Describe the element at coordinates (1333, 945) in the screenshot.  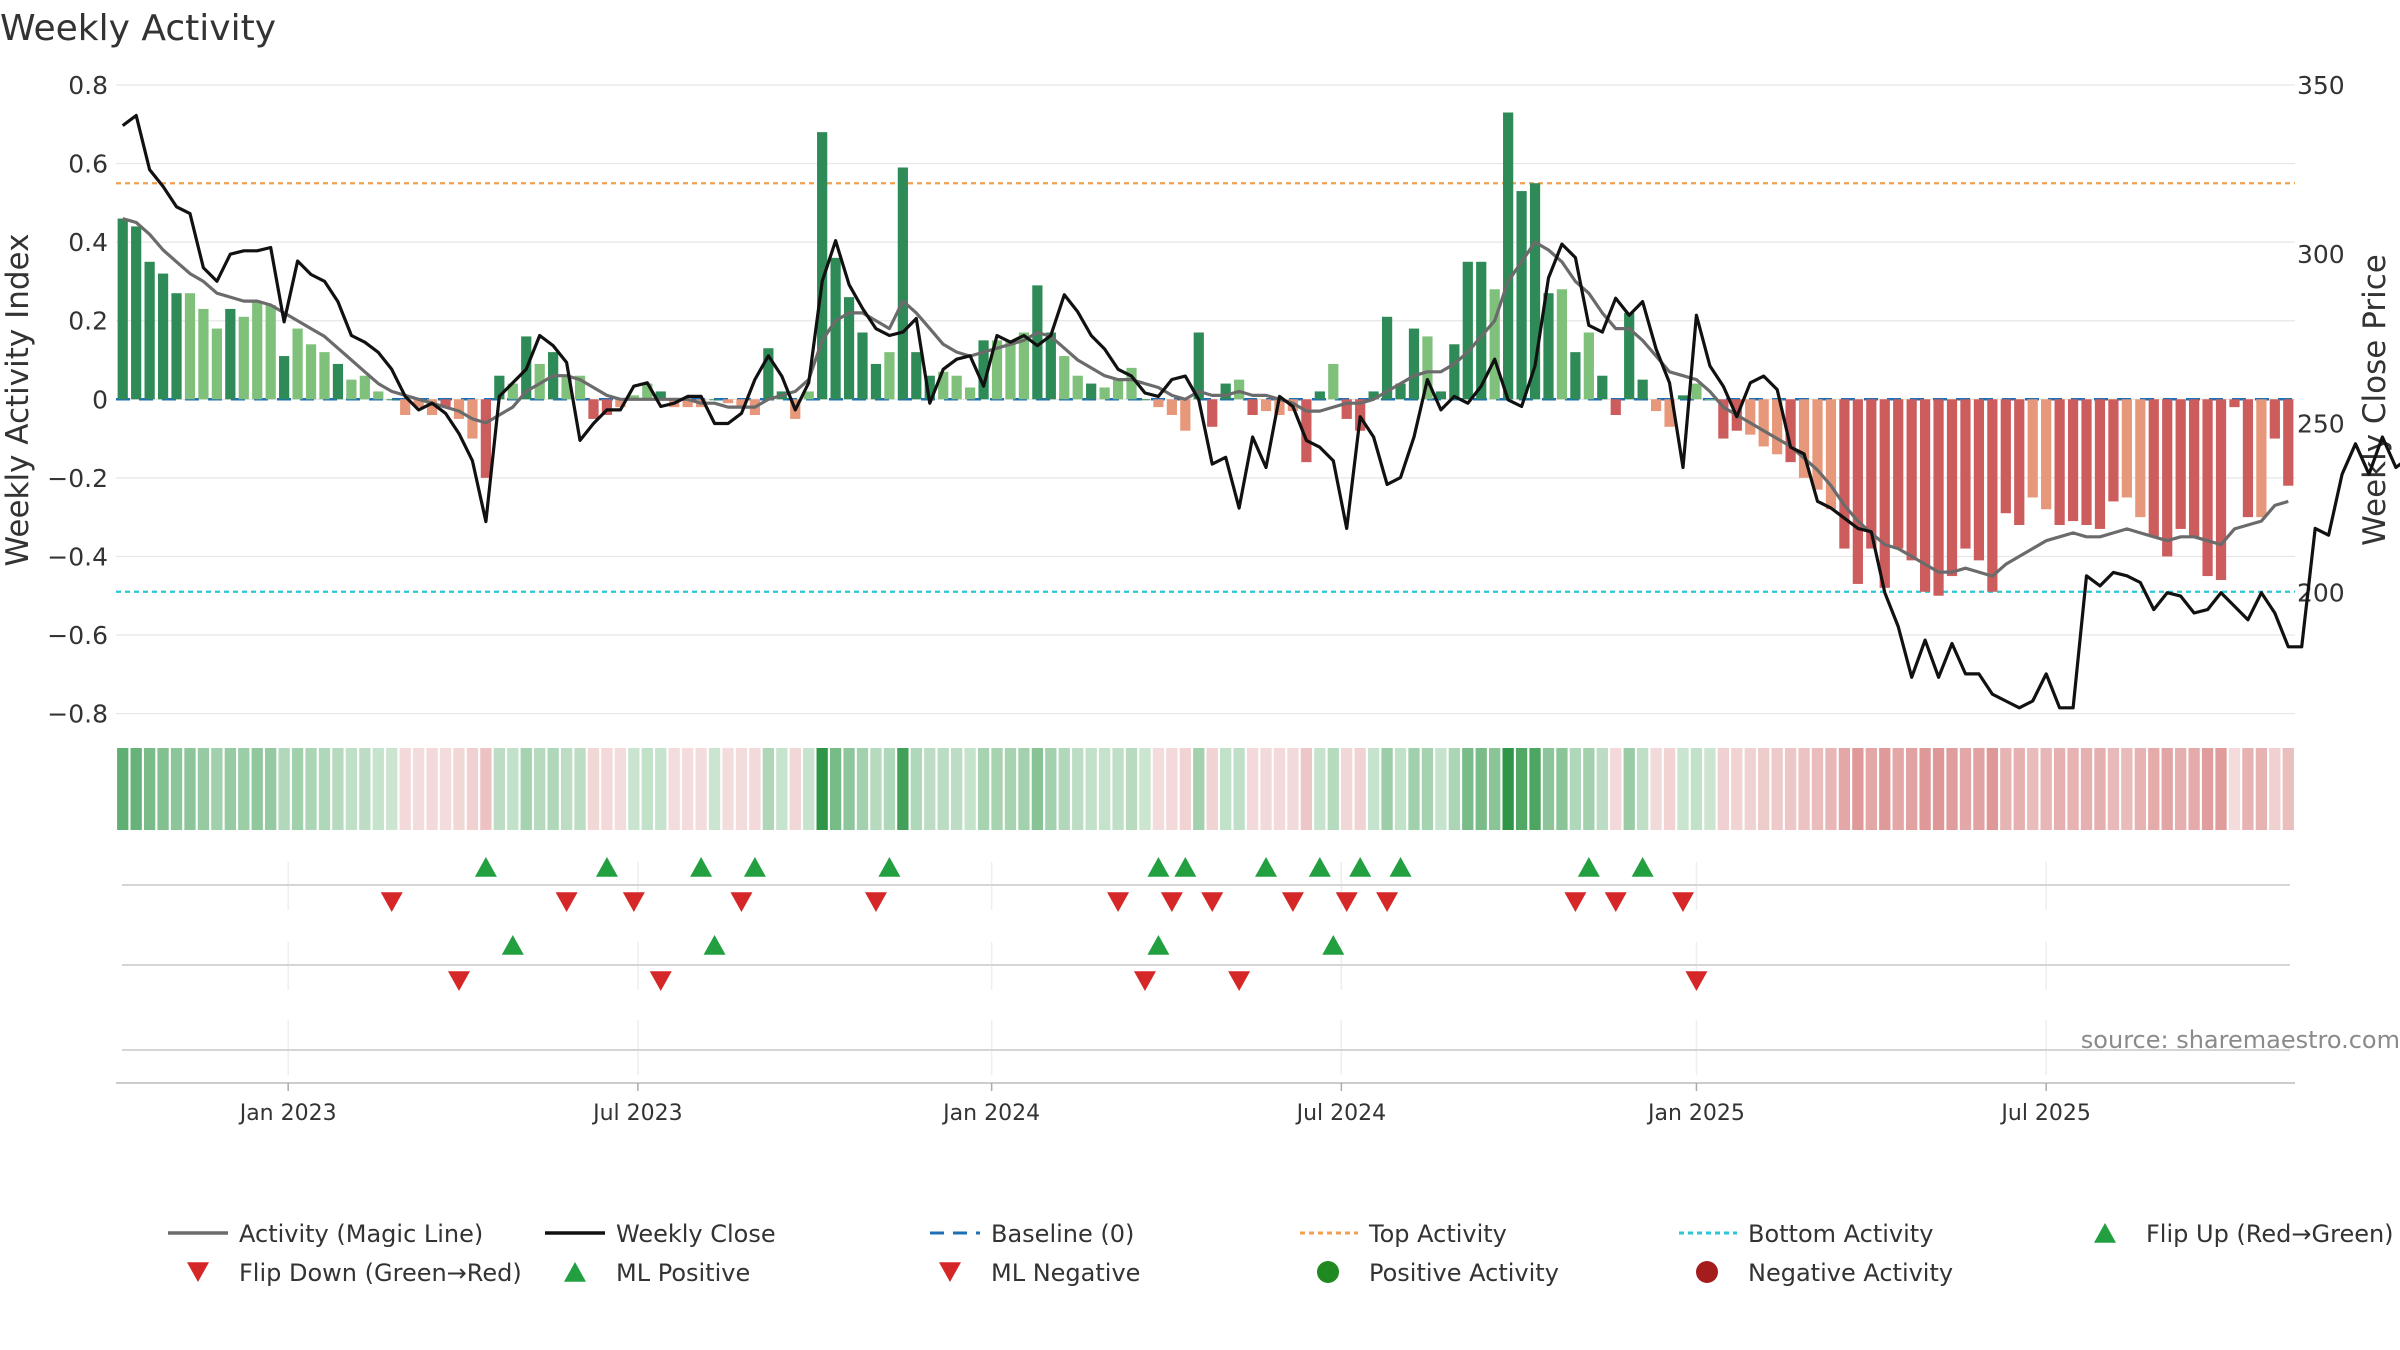
I see `ml-positive-marker` at that location.